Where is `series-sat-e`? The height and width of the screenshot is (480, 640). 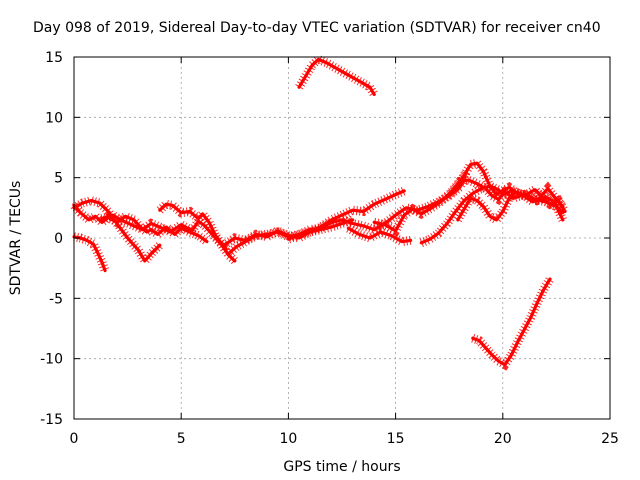
series-sat-e is located at coordinates (193, 225).